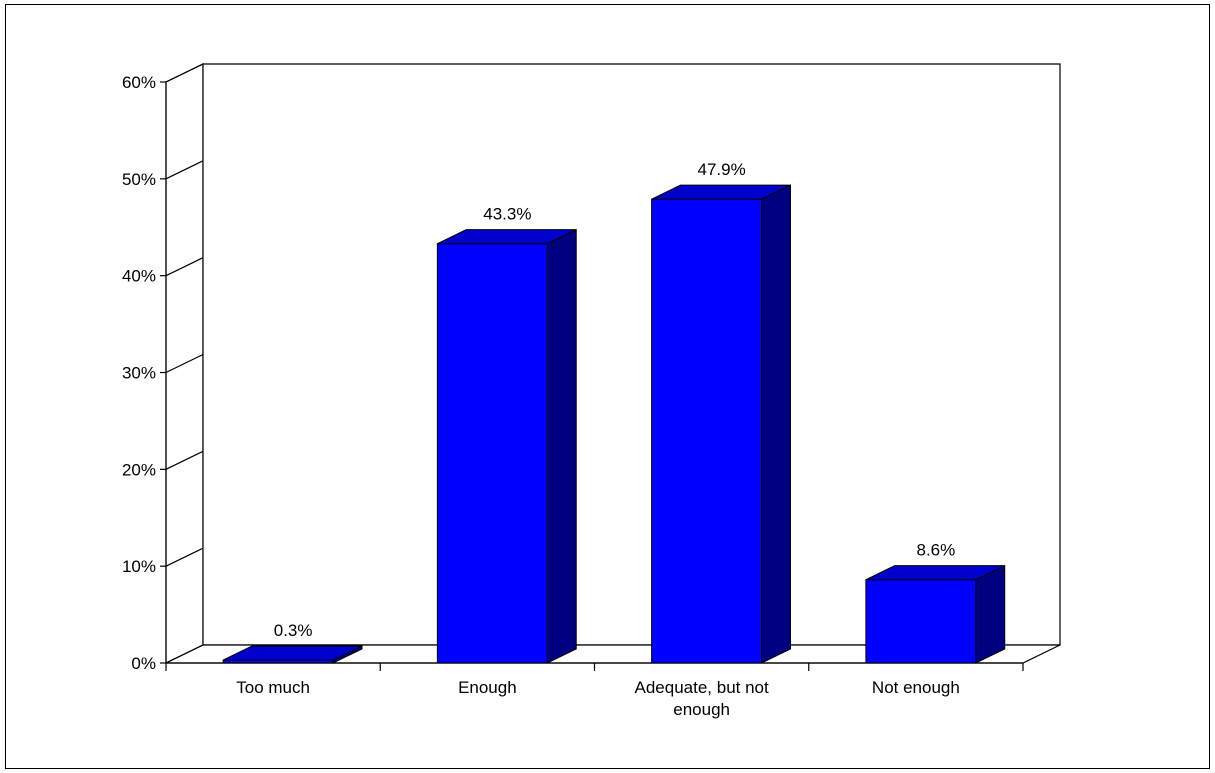 The image size is (1215, 773). I want to click on x-tick-label: Too much, so click(273, 687).